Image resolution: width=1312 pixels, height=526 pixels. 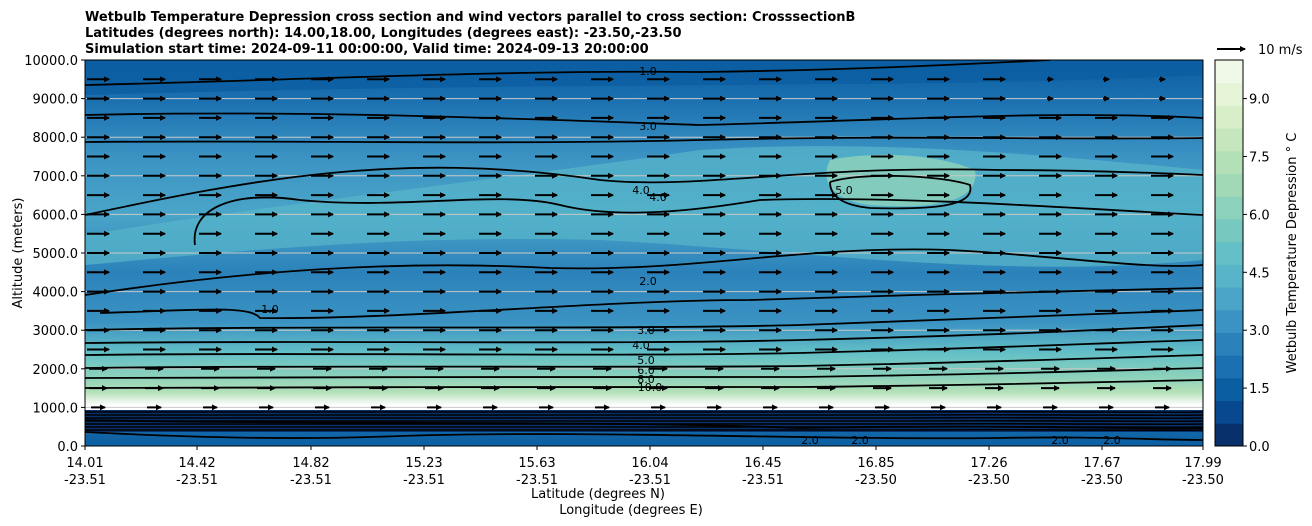 I want to click on y-tick-label: 4000.0, so click(x=56, y=293).